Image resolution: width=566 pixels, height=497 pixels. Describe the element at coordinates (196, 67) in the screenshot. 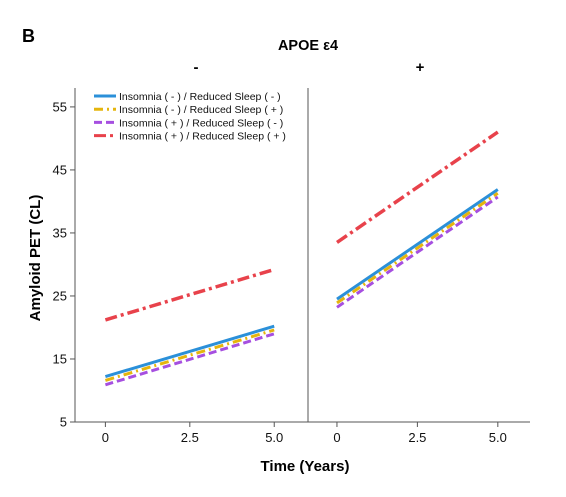

I see `panel-title-left: -` at that location.